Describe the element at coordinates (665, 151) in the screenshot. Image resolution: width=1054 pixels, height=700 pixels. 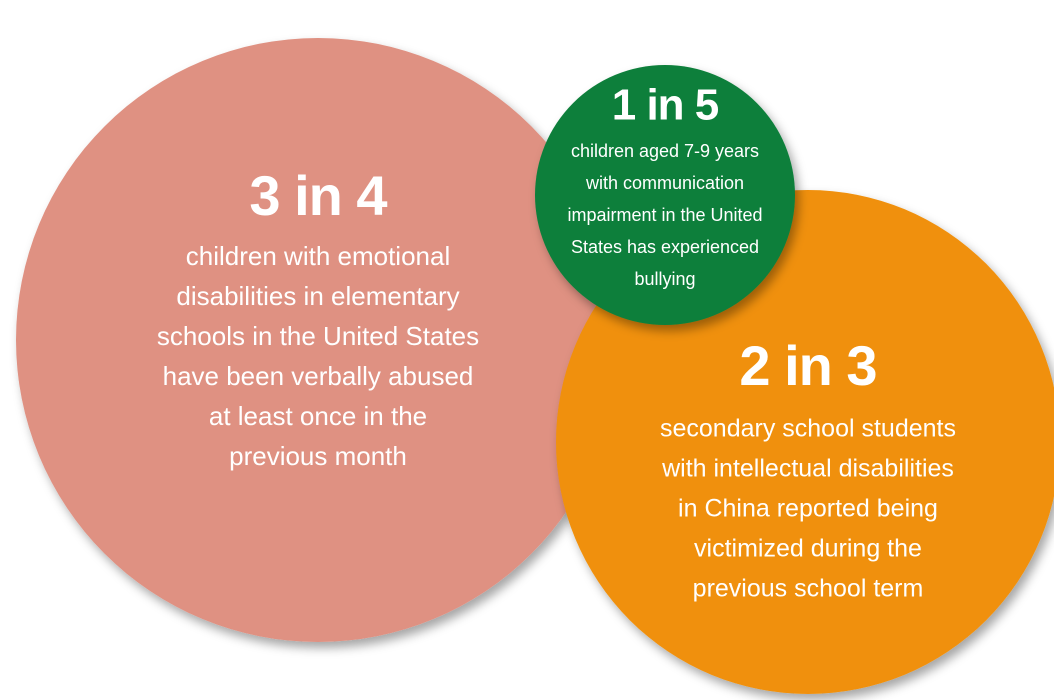
I see `bubble-text: children aged 7-9 years` at that location.